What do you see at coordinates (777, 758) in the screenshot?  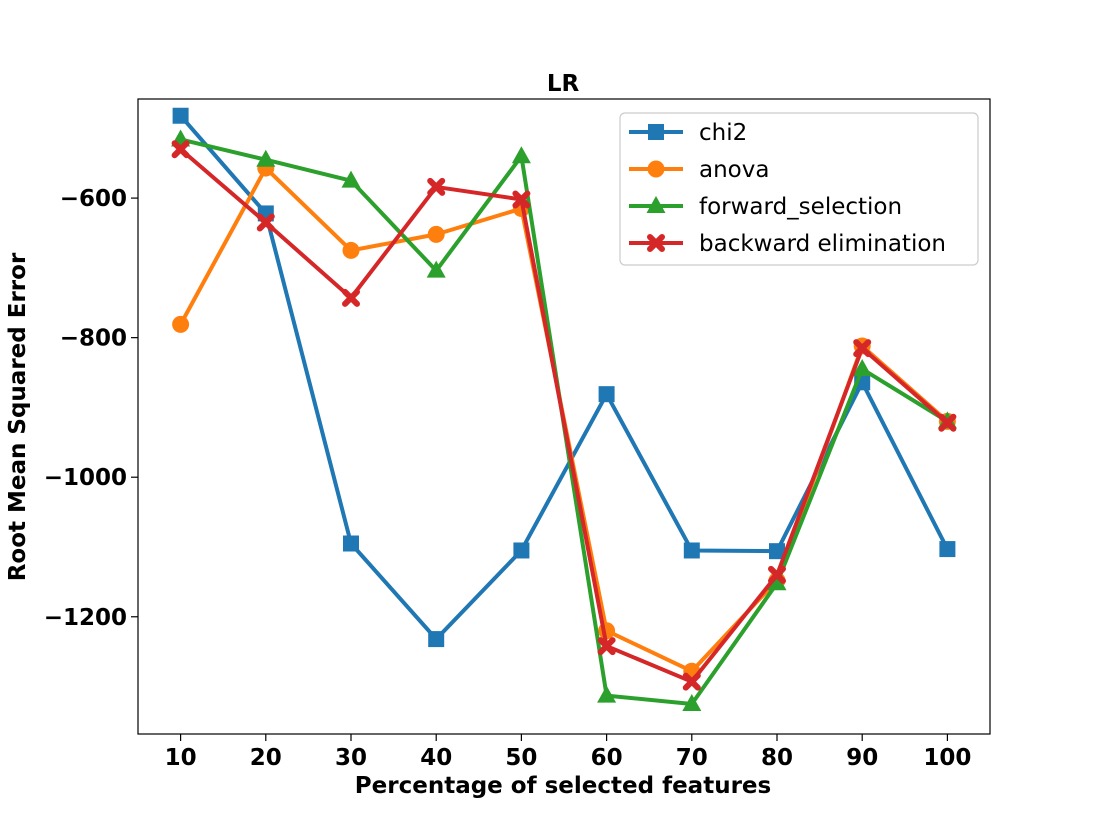 I see `x-tick-label: 80` at bounding box center [777, 758].